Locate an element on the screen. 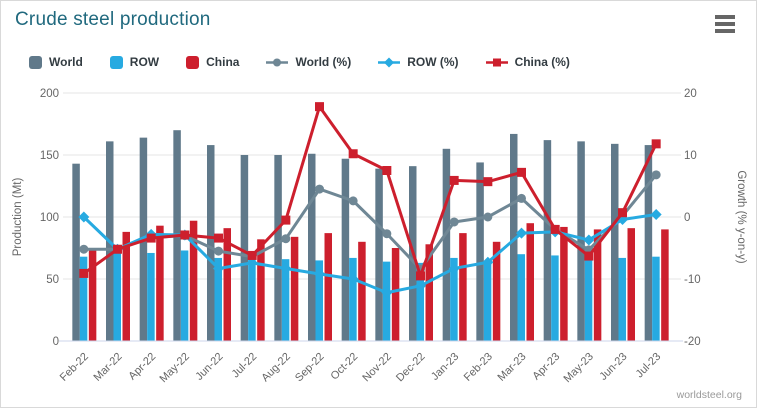 The image size is (757, 408). legend-item-china: China is located at coordinates (212, 62).